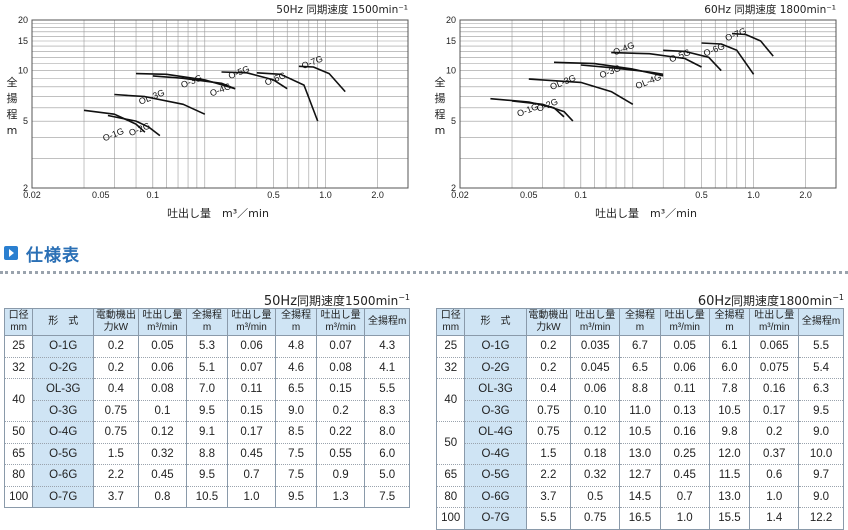 The height and width of the screenshot is (530, 848). What do you see at coordinates (450, 518) in the screenshot?
I see `bore-cell: 100` at bounding box center [450, 518].